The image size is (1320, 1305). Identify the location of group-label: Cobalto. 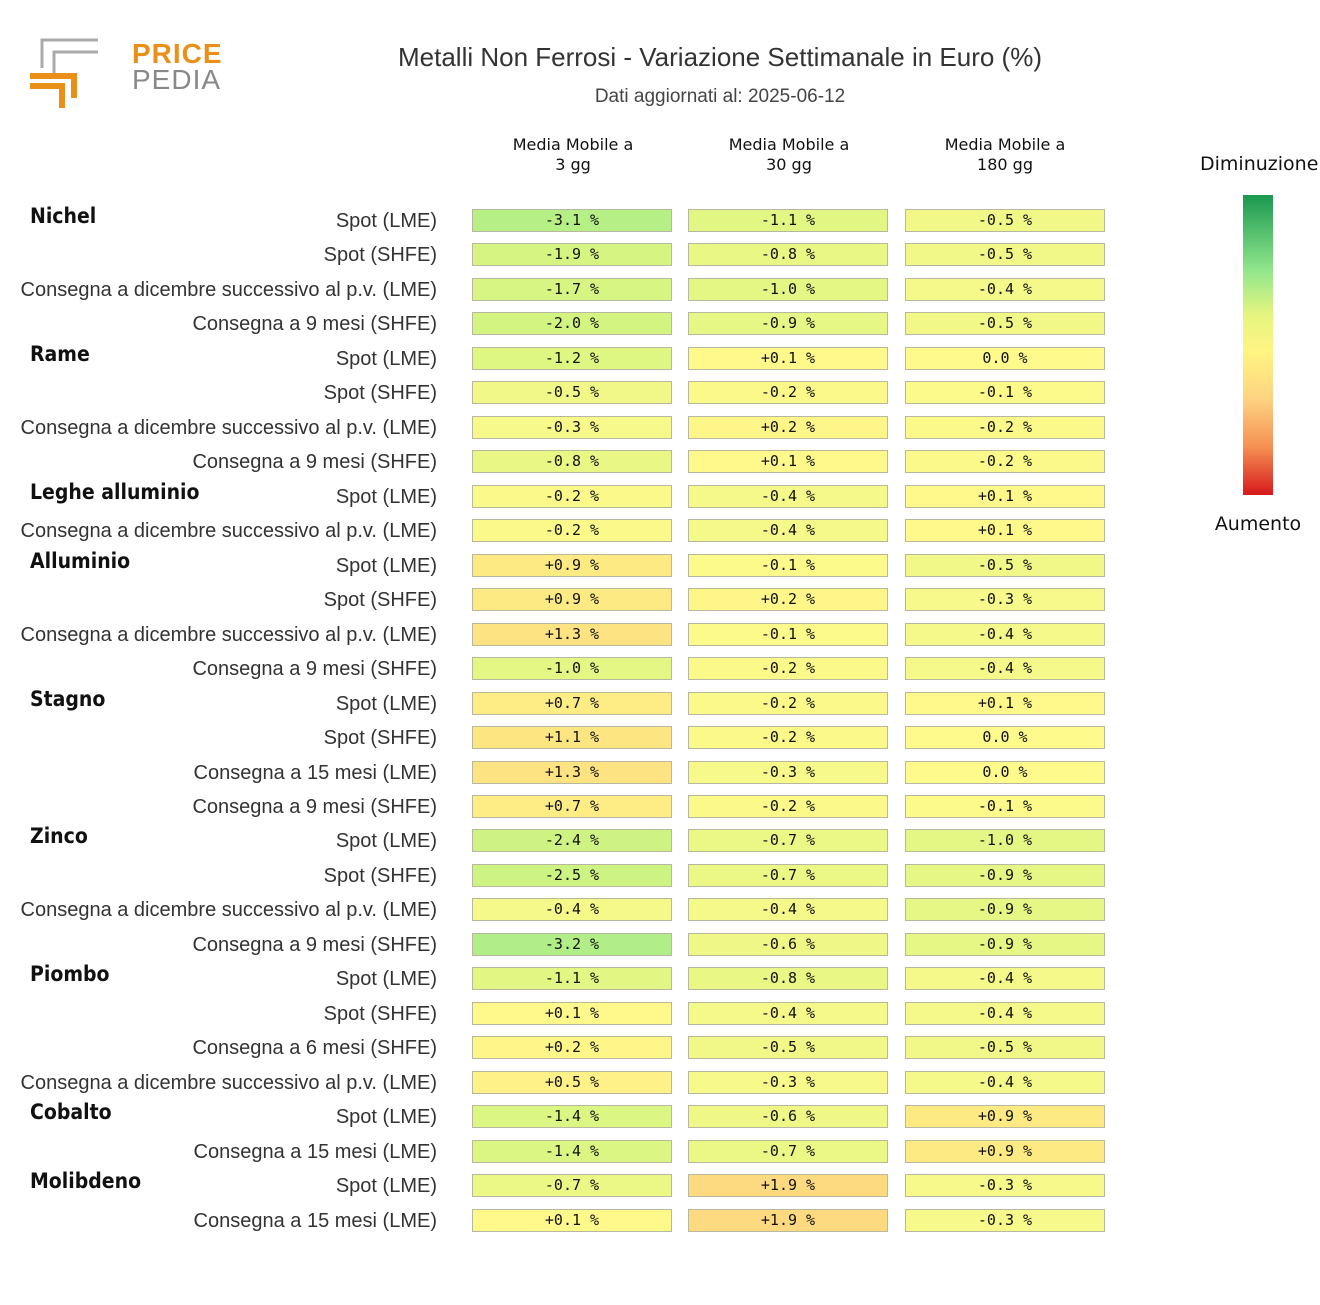
(71, 1112).